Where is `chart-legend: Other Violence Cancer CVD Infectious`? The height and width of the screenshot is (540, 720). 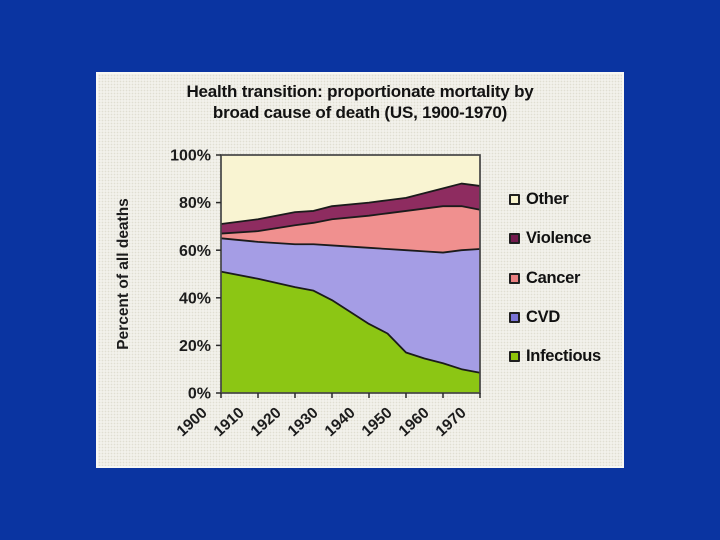 chart-legend: Other Violence Cancer CVD Infectious is located at coordinates (562, 278).